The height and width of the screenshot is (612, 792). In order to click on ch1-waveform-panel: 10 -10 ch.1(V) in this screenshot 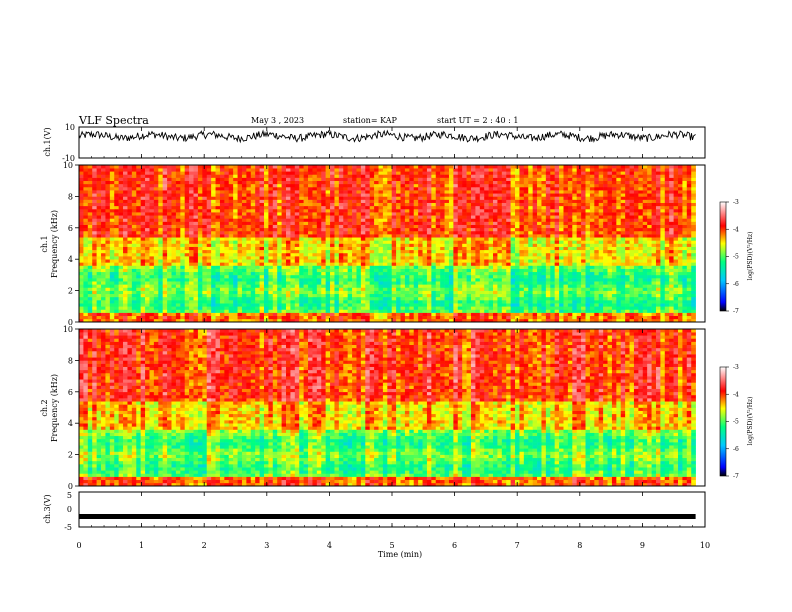, I will do `click(374, 143)`.